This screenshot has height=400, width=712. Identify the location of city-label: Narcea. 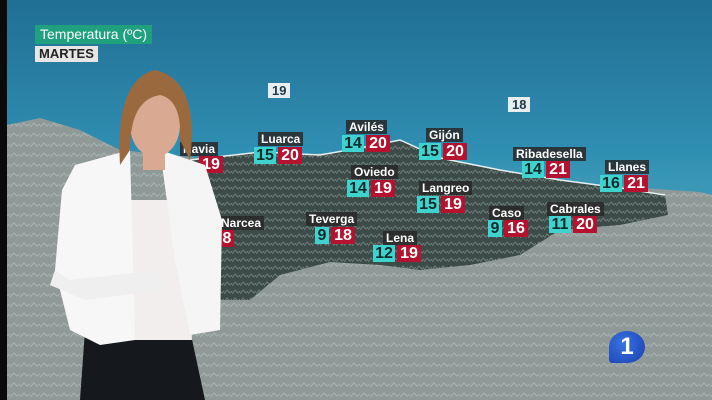
(241, 223).